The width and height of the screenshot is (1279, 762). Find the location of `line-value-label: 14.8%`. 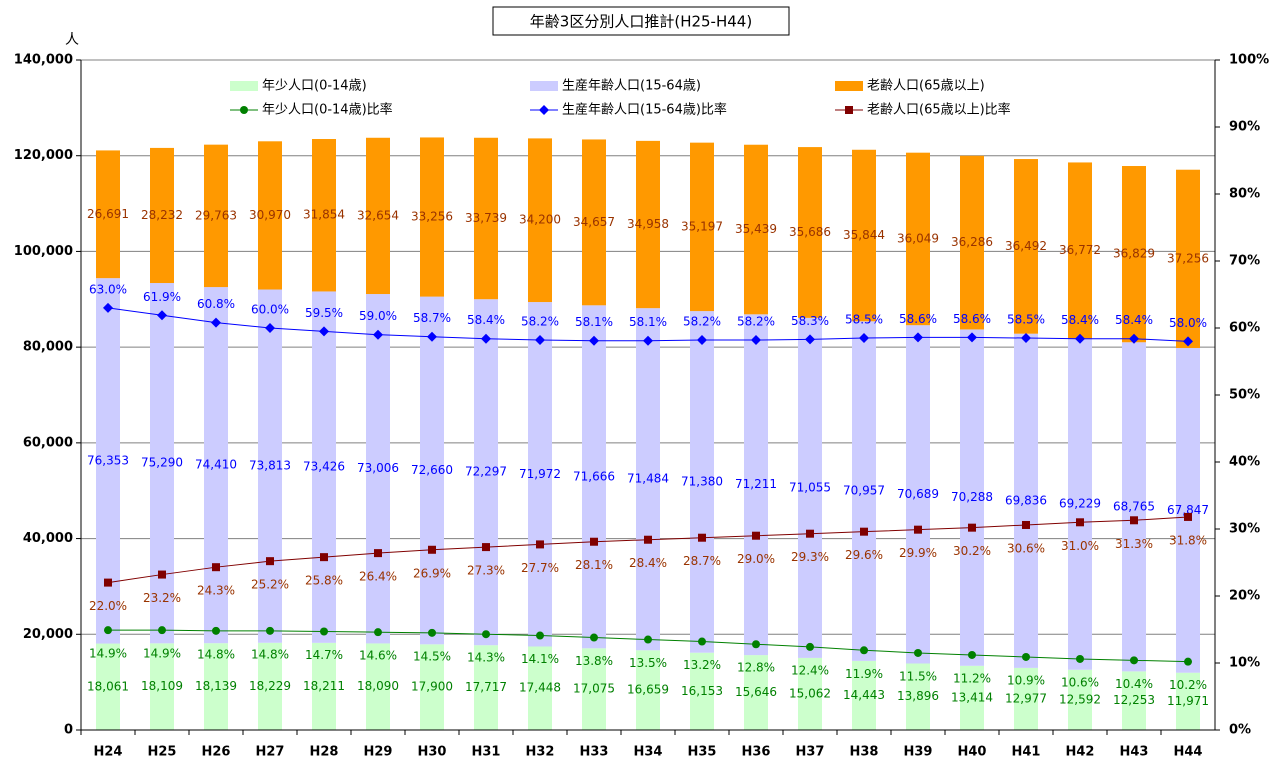

line-value-label: 14.8% is located at coordinates (270, 654).